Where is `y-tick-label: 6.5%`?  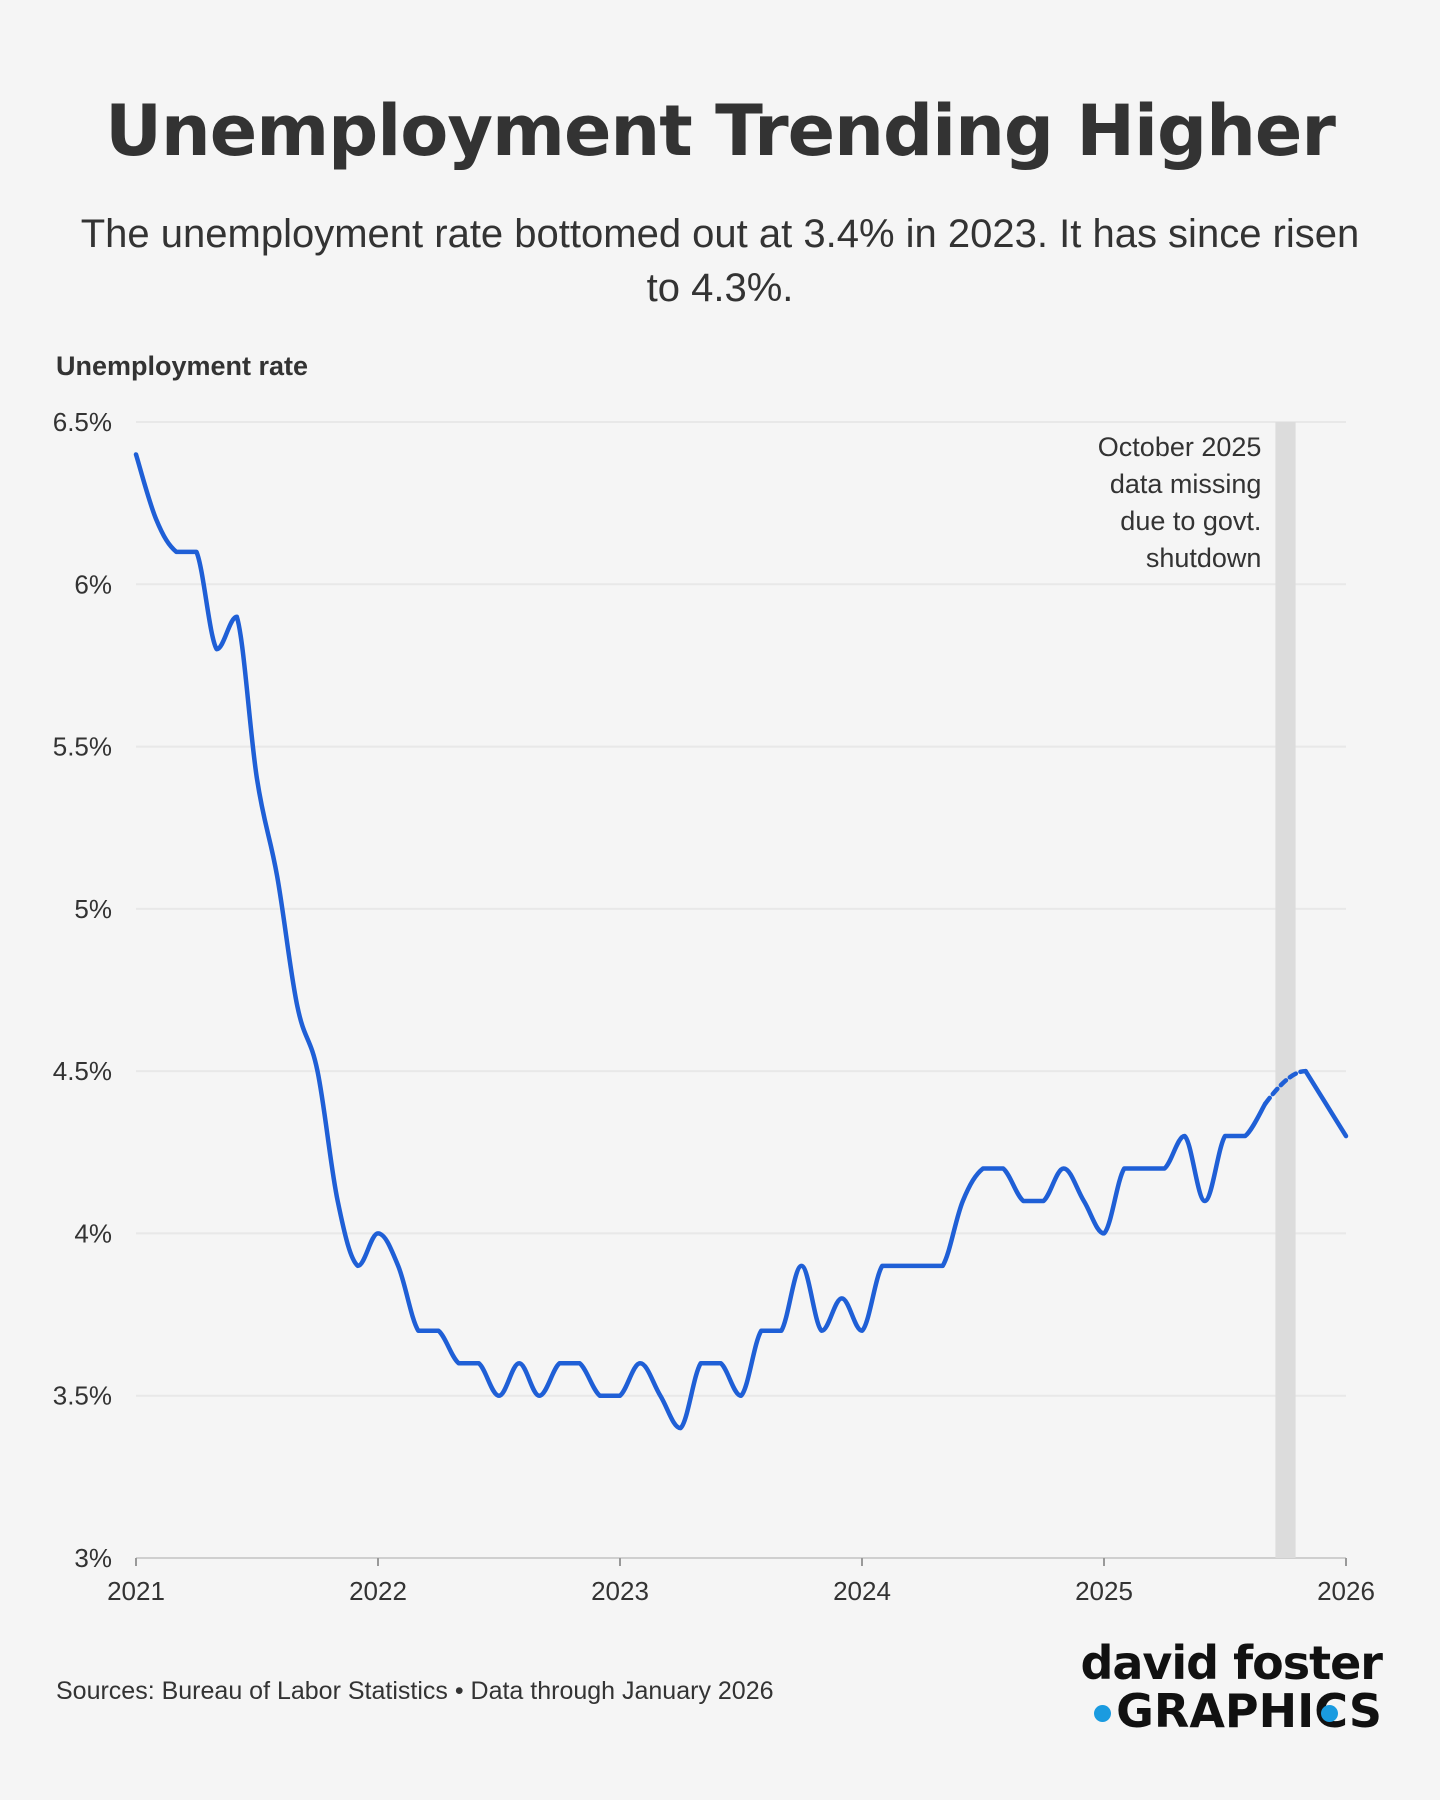
y-tick-label: 6.5% is located at coordinates (82, 422).